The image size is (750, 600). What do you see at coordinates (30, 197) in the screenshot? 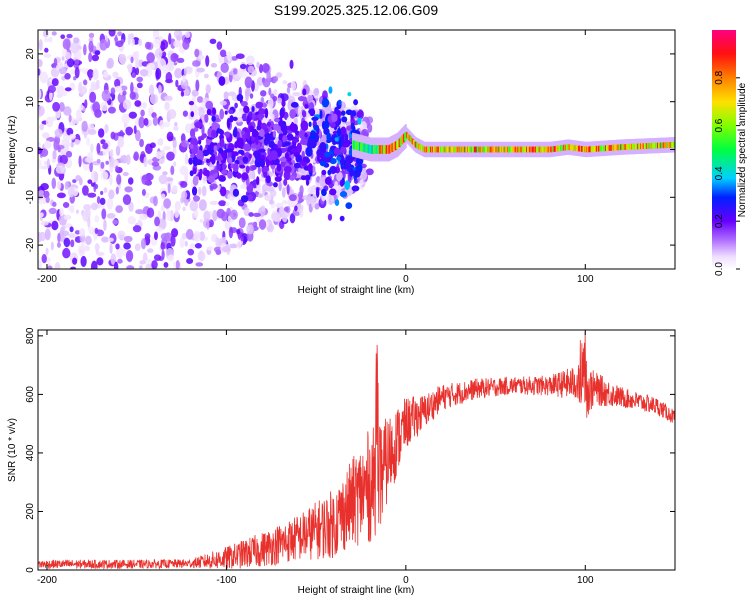
I see `y-tick-label: -10` at bounding box center [30, 197].